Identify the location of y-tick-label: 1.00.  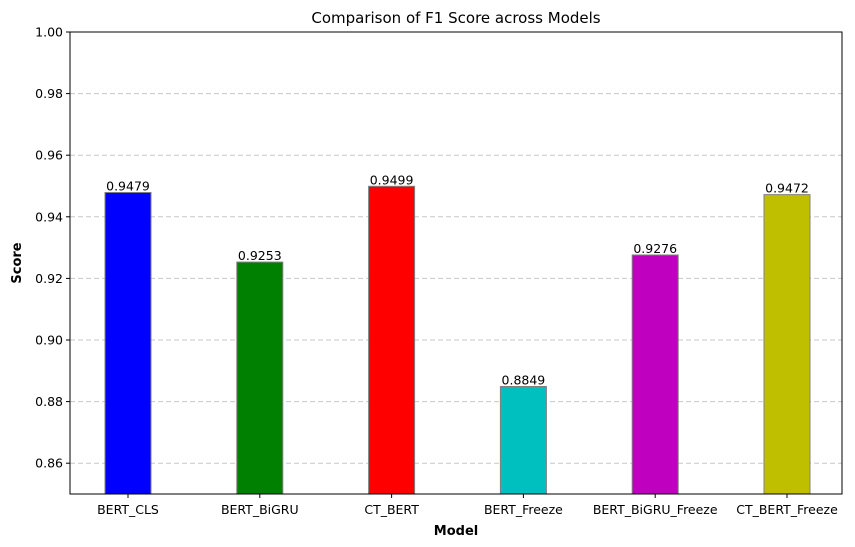
(49, 32).